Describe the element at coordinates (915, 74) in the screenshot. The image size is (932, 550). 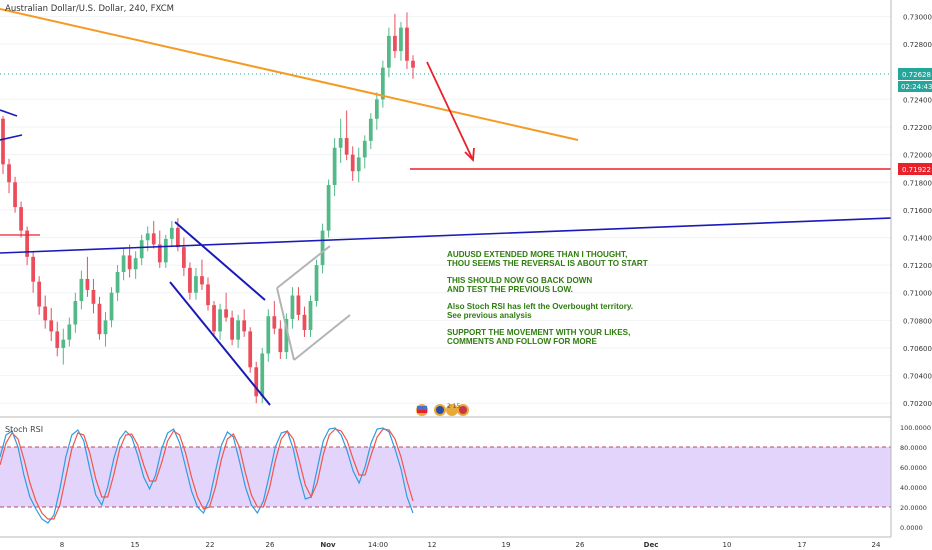
I see `current-price-tag` at that location.